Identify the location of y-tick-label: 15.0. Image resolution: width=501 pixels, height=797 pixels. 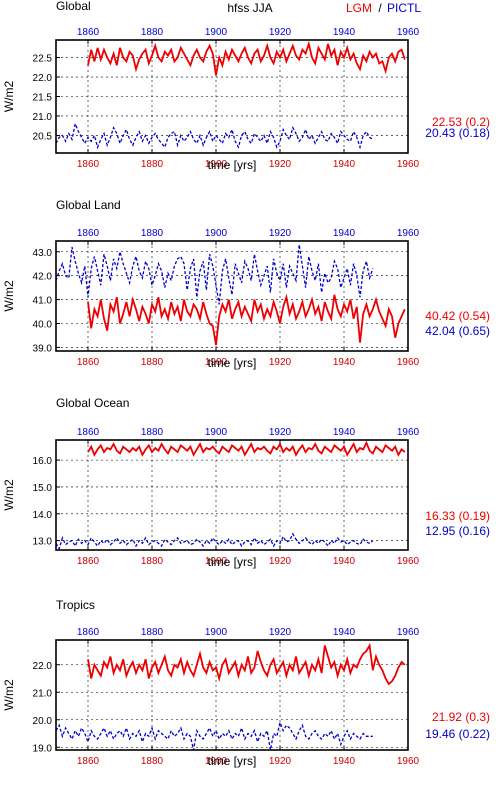
(43, 488).